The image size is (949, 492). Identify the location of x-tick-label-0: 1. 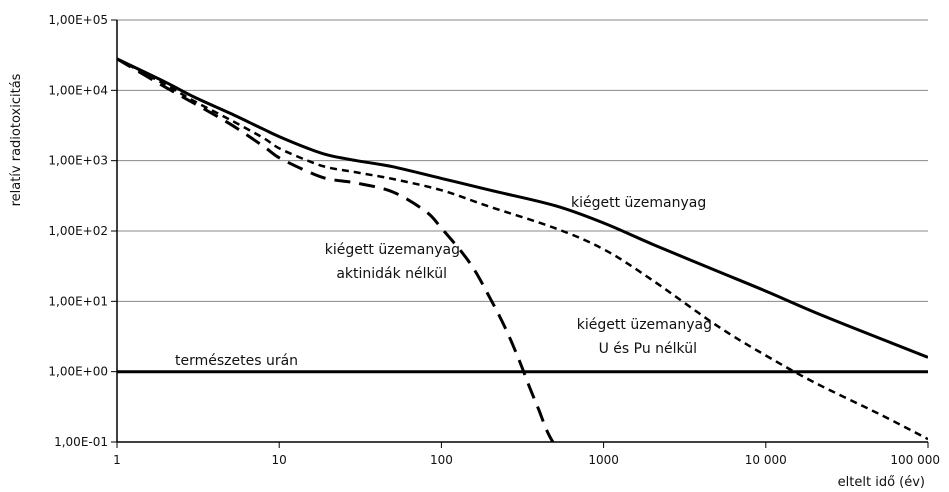
(117, 460).